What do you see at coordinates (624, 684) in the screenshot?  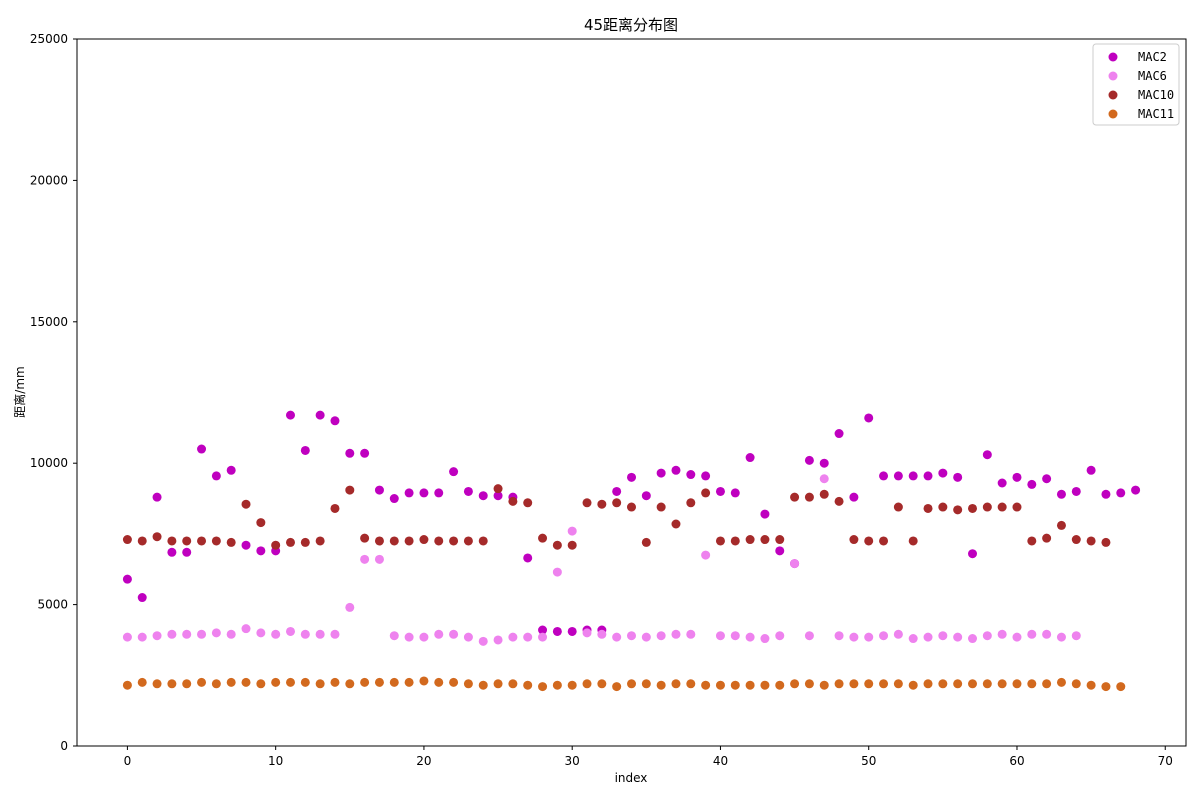 I see `series-mac11` at bounding box center [624, 684].